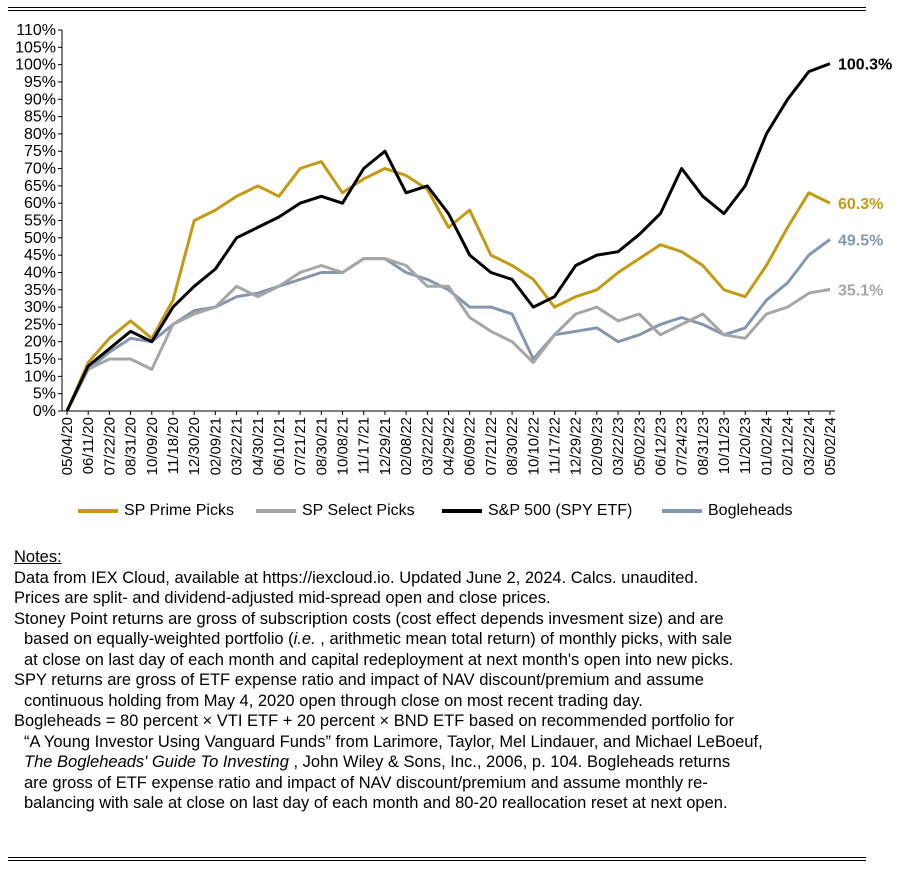  What do you see at coordinates (427, 446) in the screenshot?
I see `x-tick-label: 03/22/22` at bounding box center [427, 446].